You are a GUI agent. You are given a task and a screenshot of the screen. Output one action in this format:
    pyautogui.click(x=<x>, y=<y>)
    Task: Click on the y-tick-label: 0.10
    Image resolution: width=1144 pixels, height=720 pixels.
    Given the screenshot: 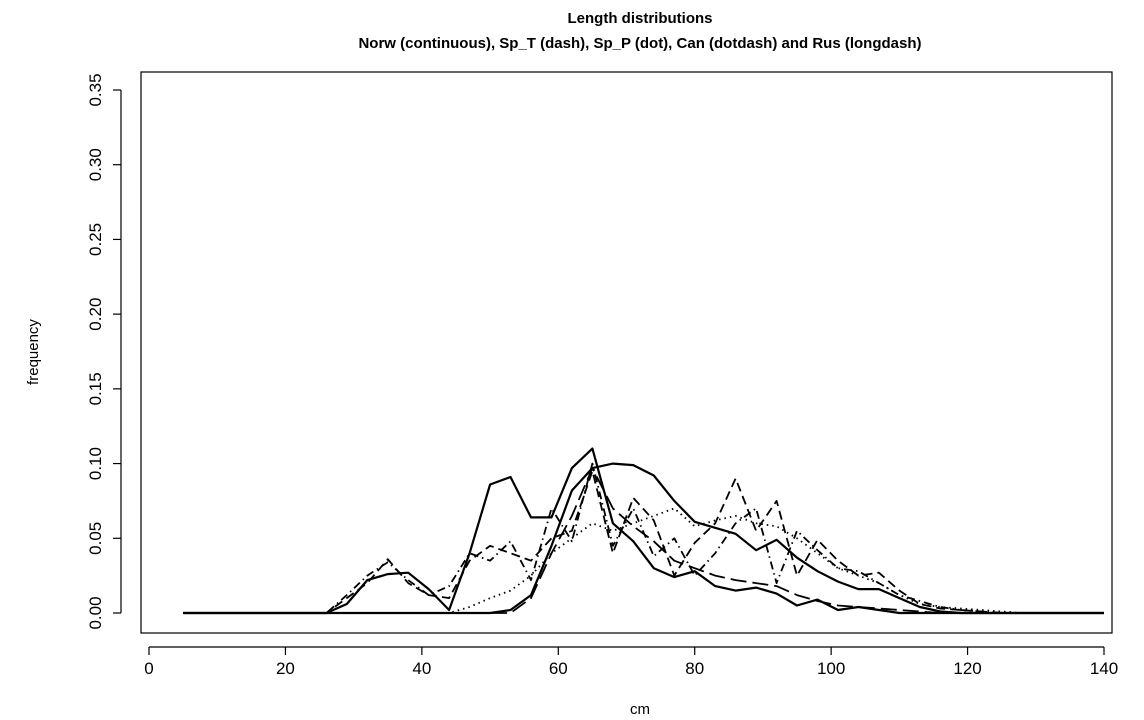 What is the action you would take?
    pyautogui.click(x=95, y=463)
    